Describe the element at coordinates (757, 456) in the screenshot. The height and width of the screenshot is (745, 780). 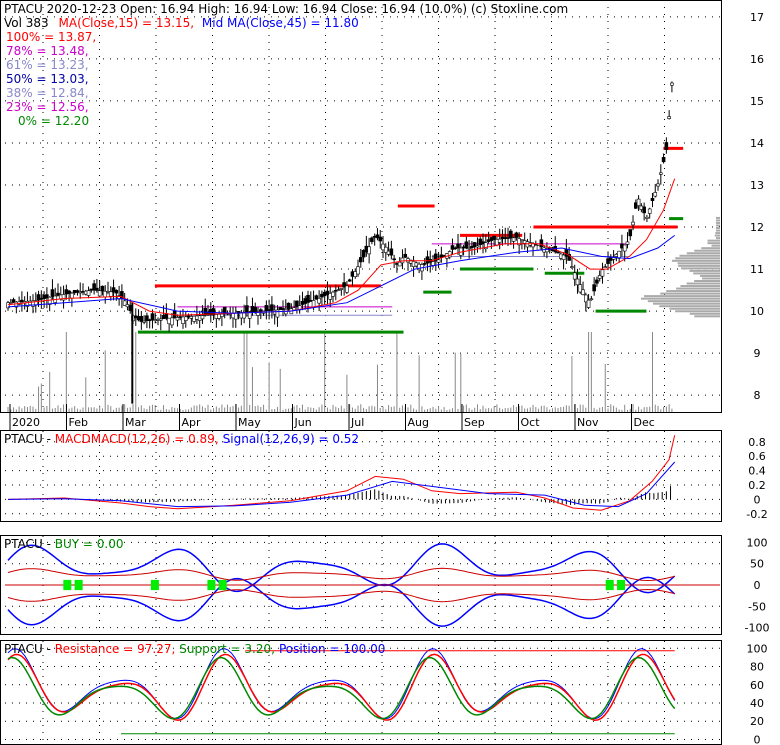
I see `axis-tick-label: 0.6` at that location.